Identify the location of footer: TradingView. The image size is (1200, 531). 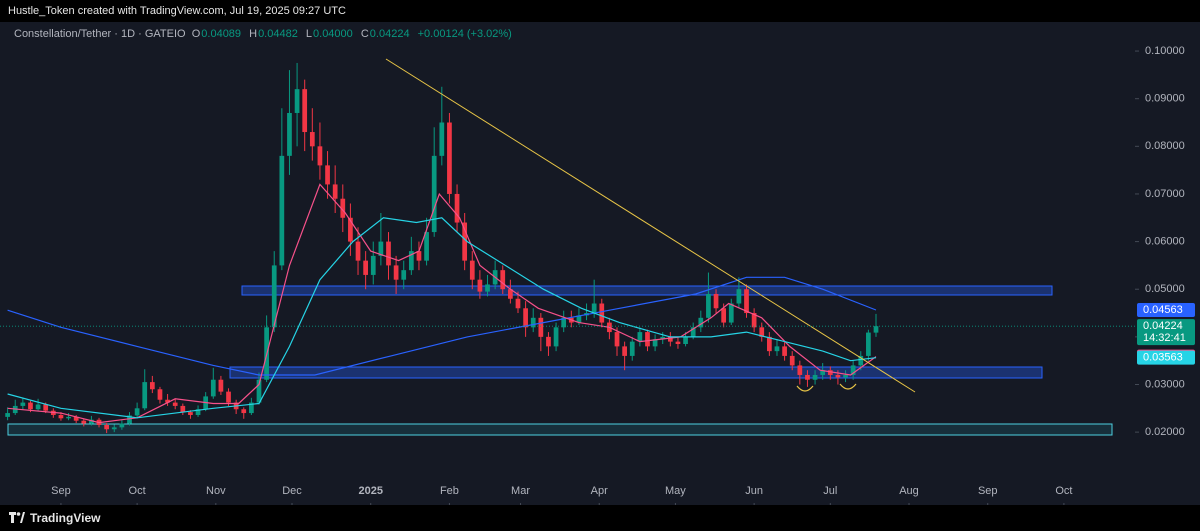
(600, 518).